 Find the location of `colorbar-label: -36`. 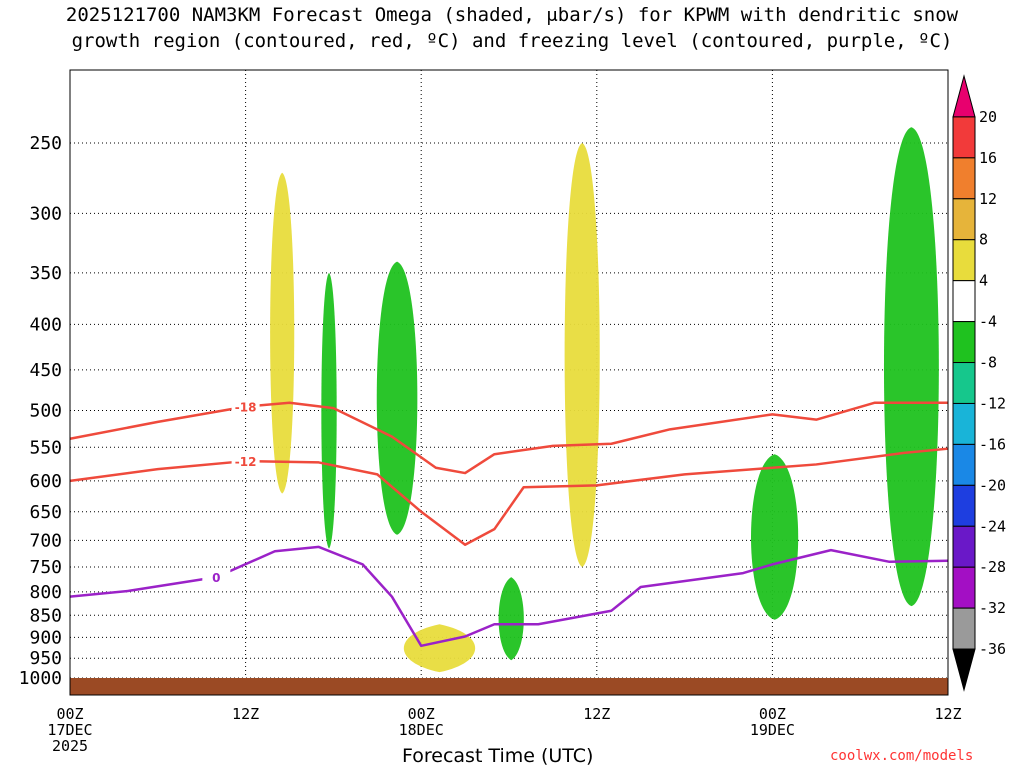

colorbar-label: -36 is located at coordinates (992, 649).